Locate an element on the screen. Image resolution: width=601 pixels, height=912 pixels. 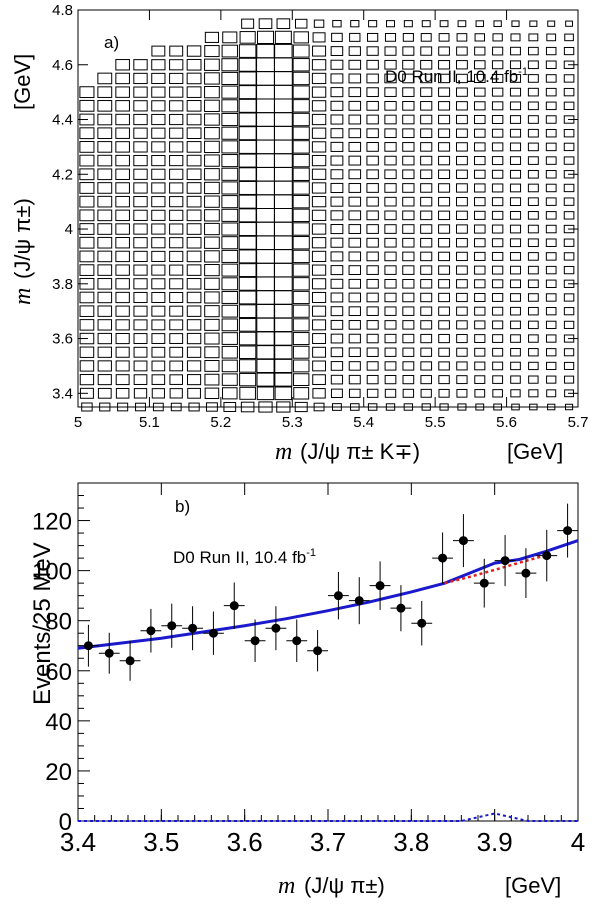
y-tick-label: 4 is located at coordinates (69, 229).